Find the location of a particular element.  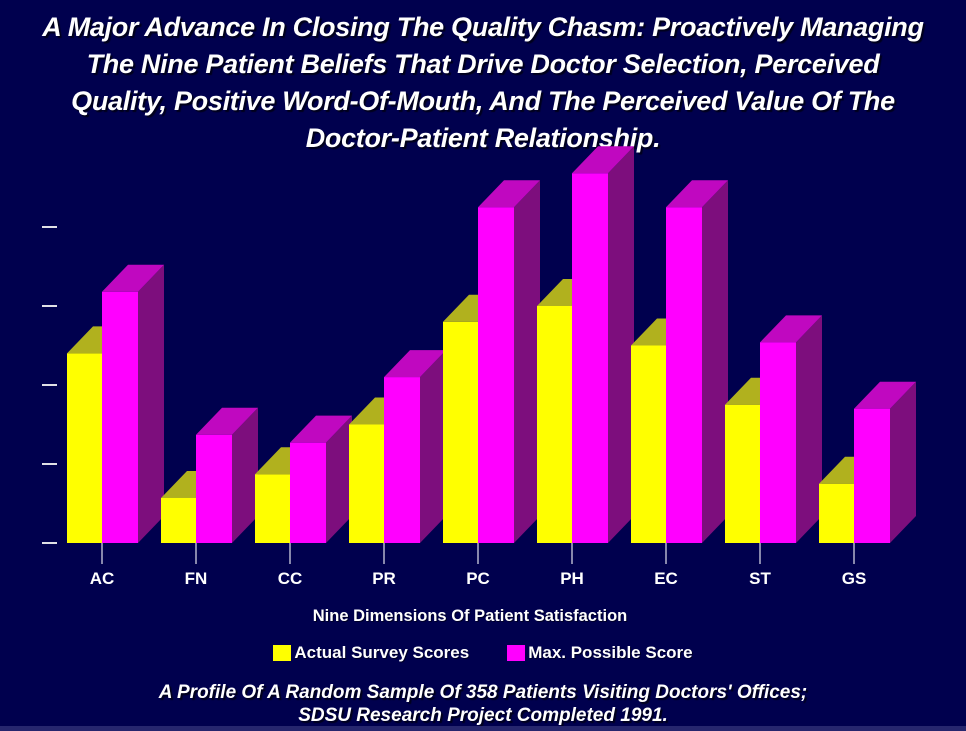

bar-actual-PC is located at coordinates (460, 432).